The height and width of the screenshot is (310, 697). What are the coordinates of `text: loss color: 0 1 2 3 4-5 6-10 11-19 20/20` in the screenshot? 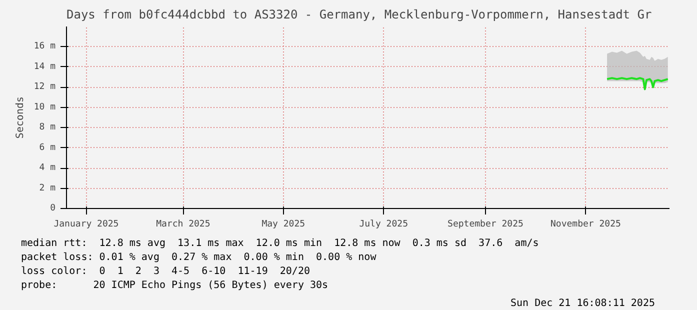 It's located at (165, 271).